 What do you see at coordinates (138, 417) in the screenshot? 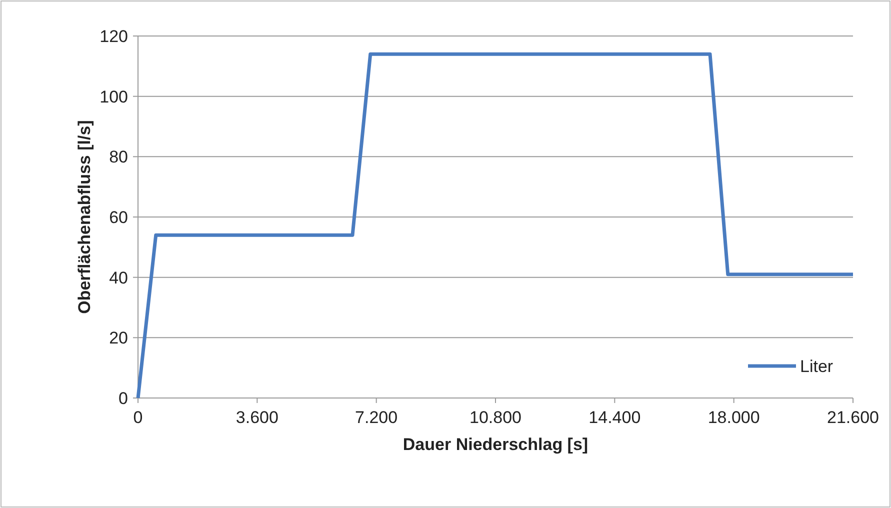
I see `x-tick-label: 0` at bounding box center [138, 417].